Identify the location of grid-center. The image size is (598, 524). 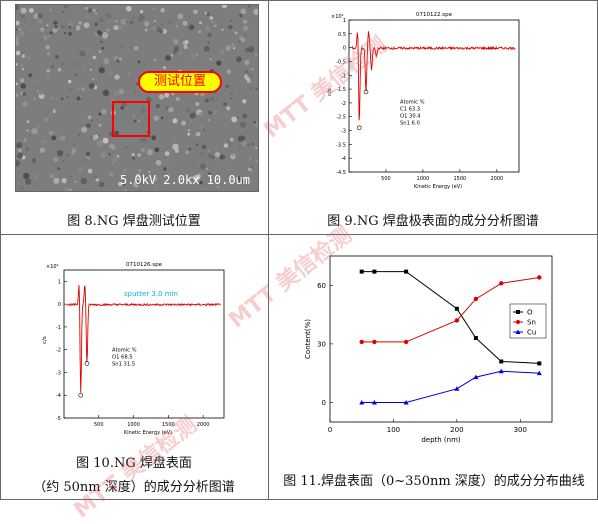
(268, 250).